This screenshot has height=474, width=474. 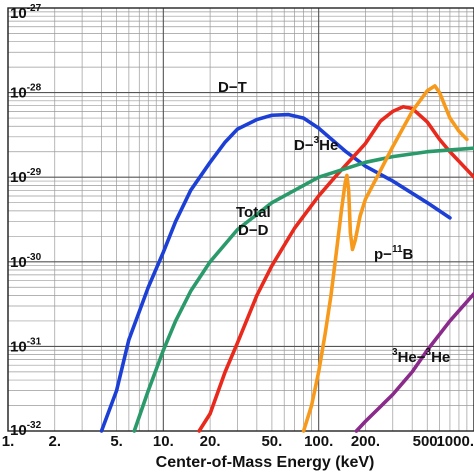 I want to click on curve-label-3: D−D, so click(x=253, y=230).